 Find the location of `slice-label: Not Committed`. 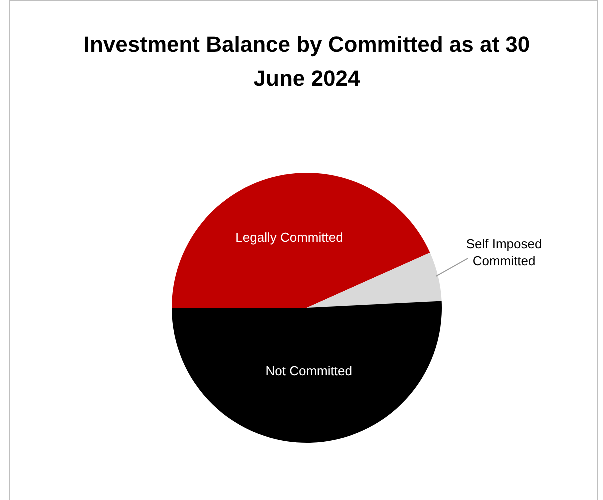

slice-label: Not Committed is located at coordinates (309, 370).